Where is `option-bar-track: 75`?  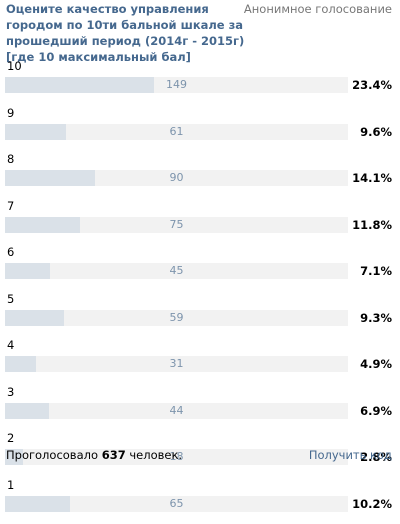 option-bar-track: 75 is located at coordinates (176, 225).